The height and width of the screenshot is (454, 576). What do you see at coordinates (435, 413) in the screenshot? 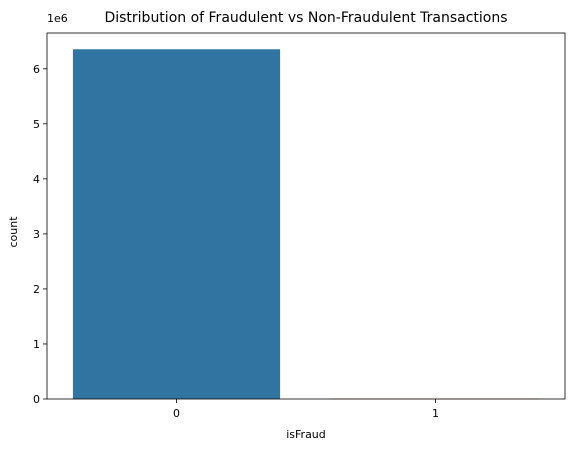
I see `x-tick-label-1: 1` at bounding box center [435, 413].